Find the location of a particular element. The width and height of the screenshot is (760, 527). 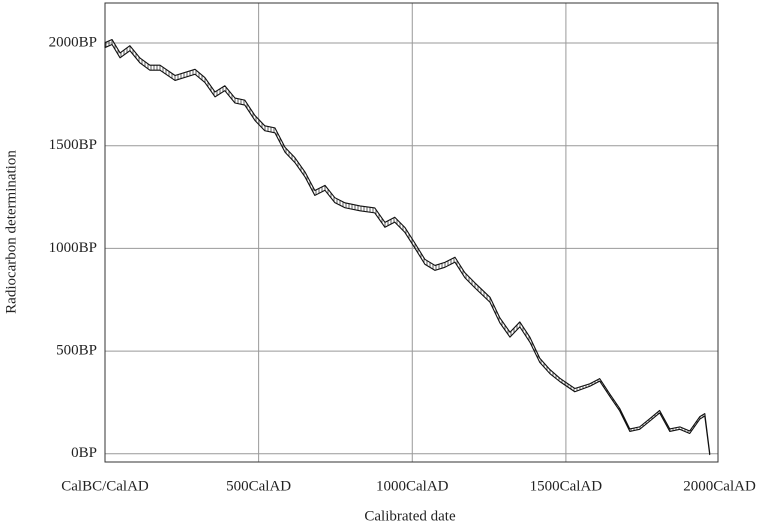

x-tick-label: 2000CalAD is located at coordinates (719, 486).